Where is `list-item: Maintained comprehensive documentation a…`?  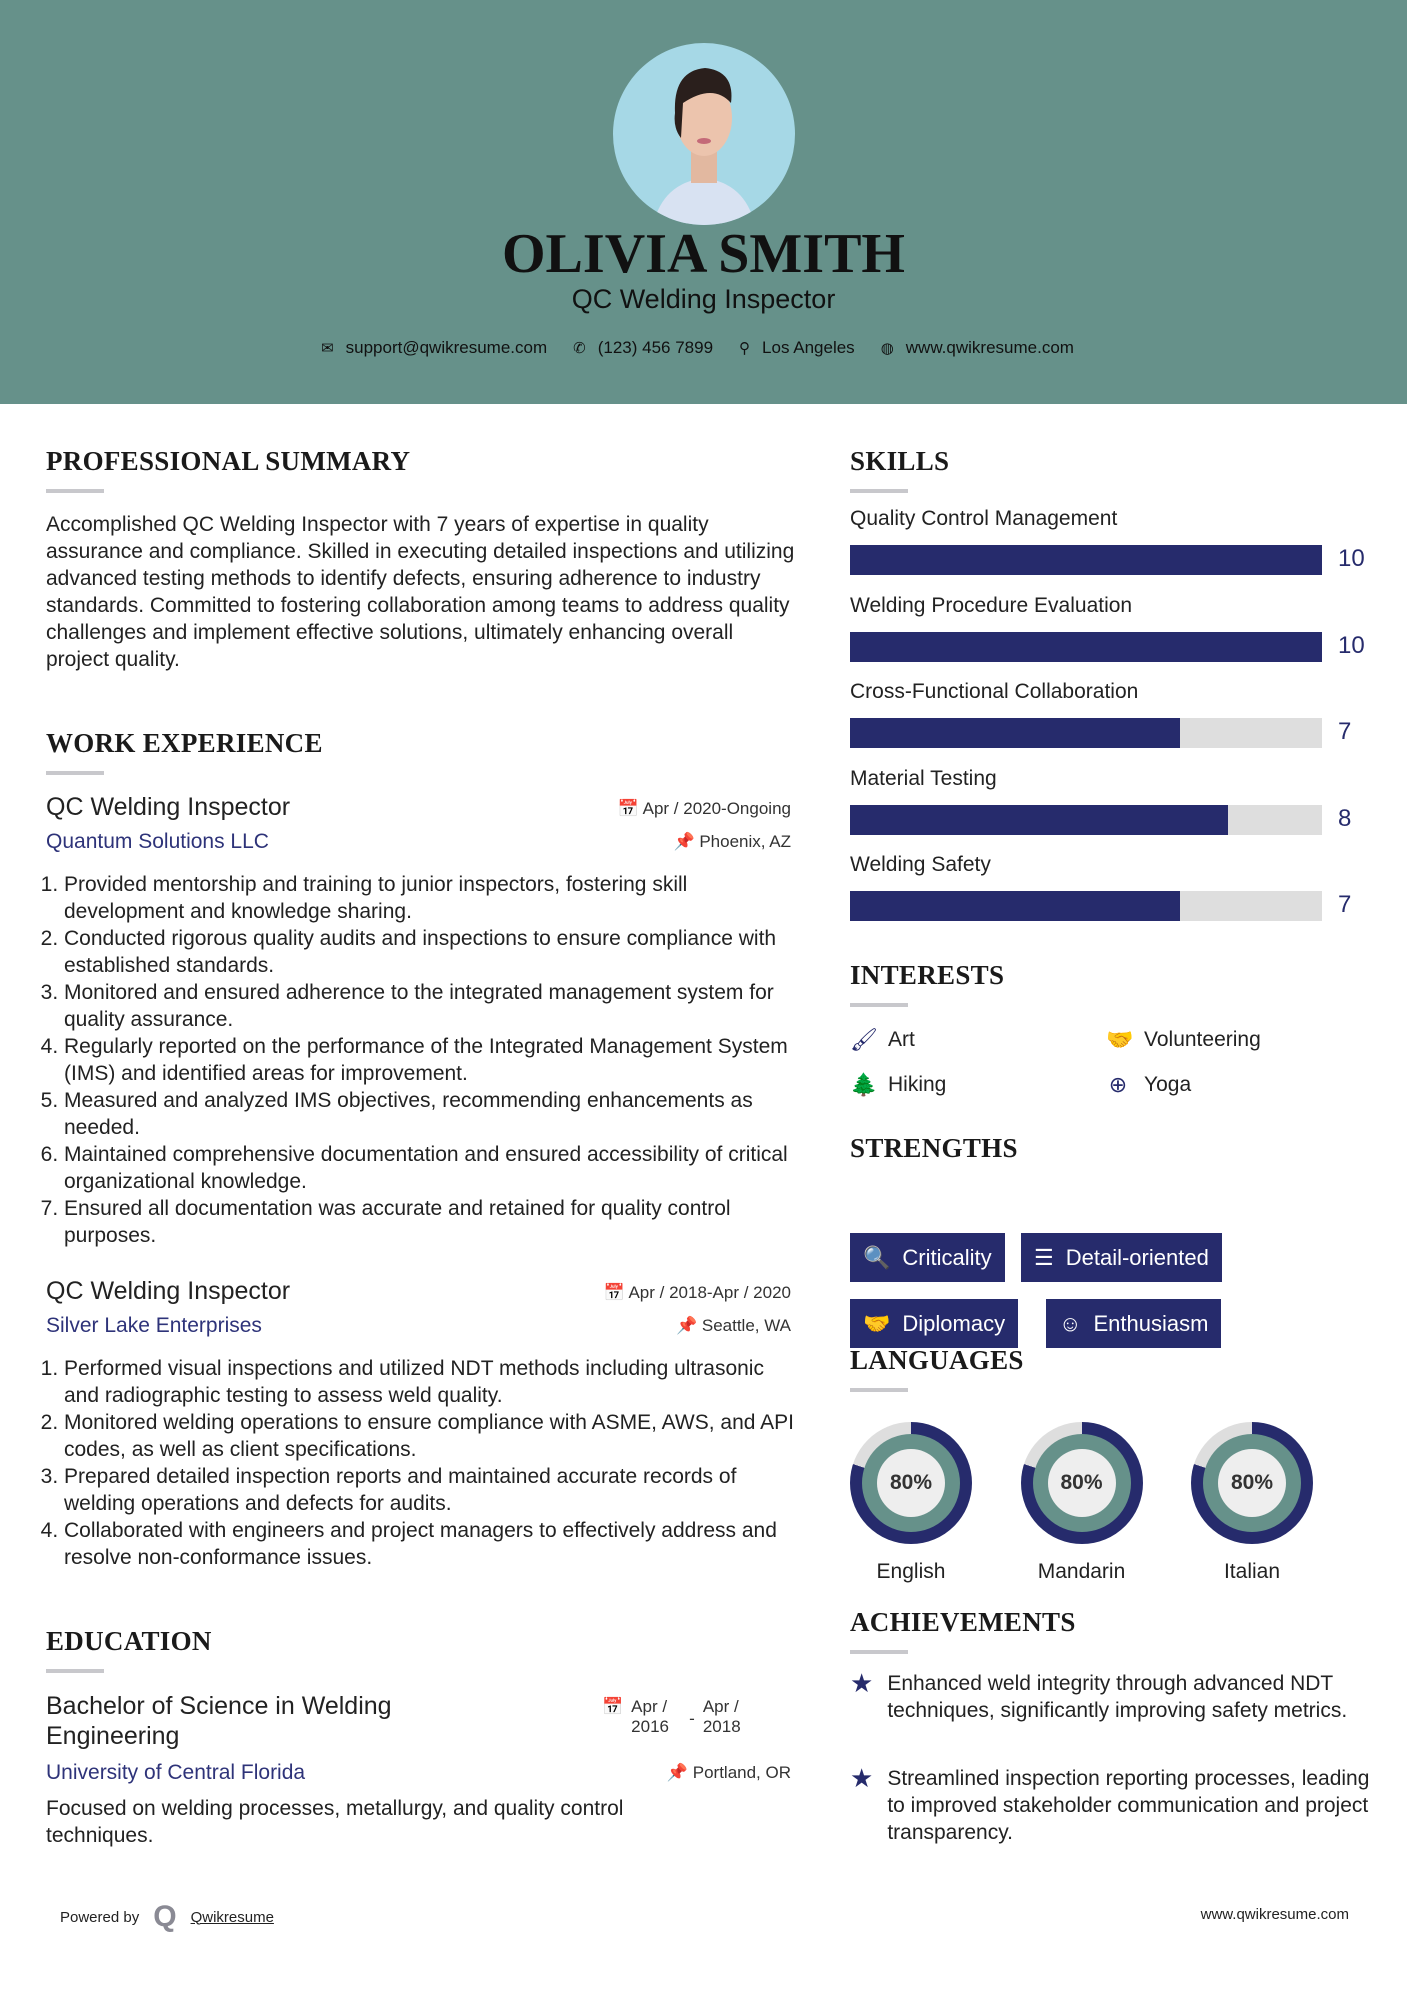
list-item: Maintained comprehensive documentation a… is located at coordinates (430, 1168).